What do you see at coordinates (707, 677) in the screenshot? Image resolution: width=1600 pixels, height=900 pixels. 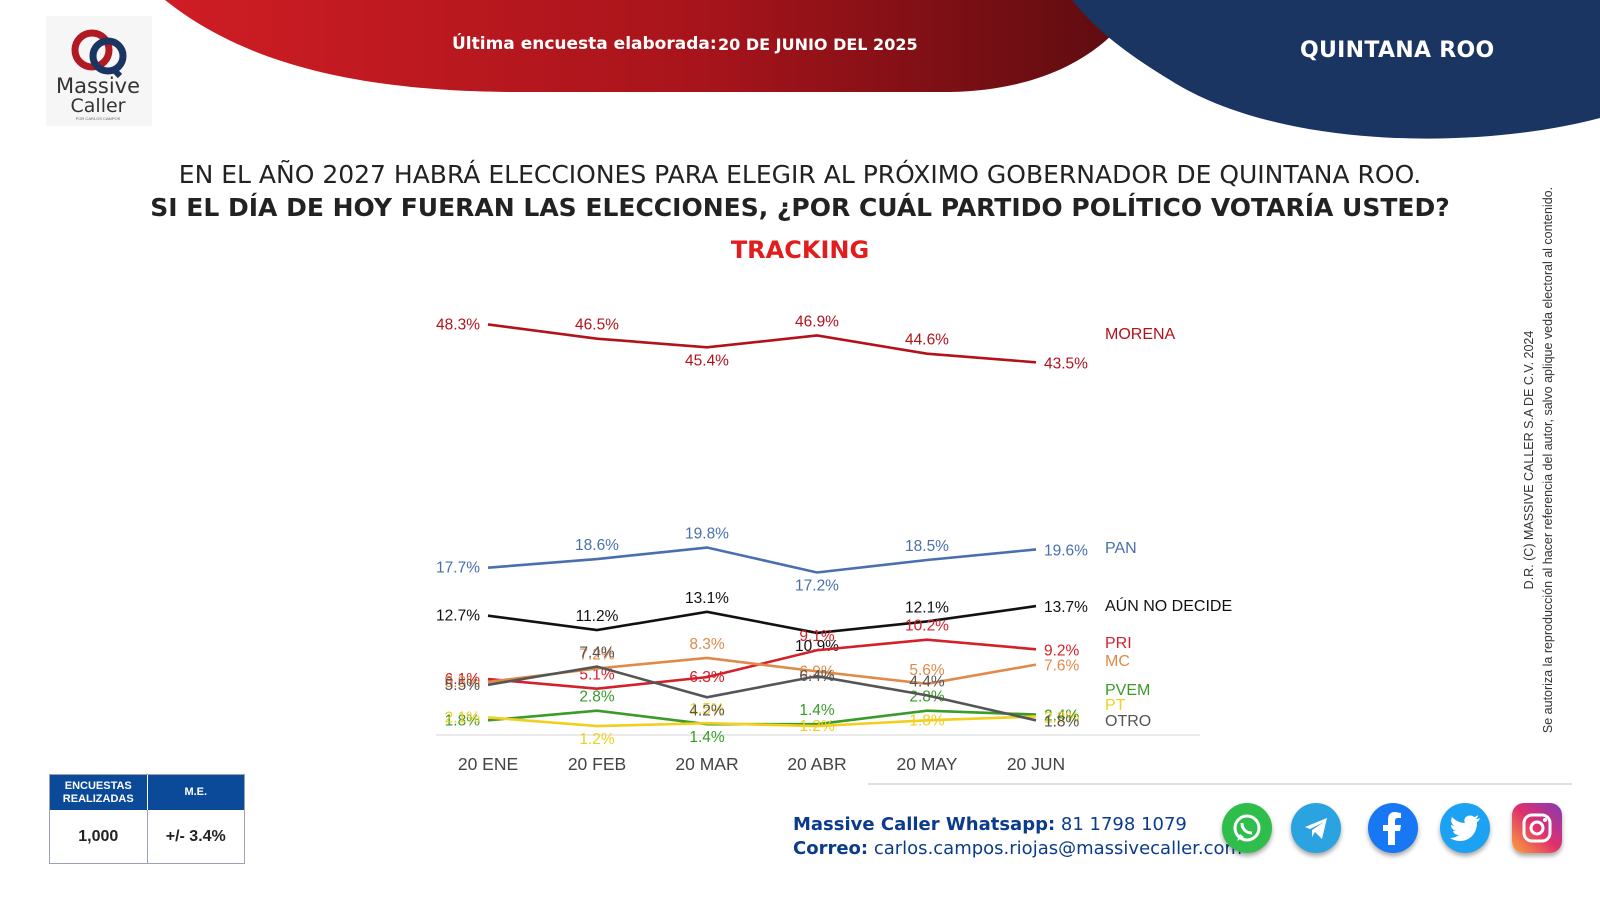 I see `data-label: 6.3%` at bounding box center [707, 677].